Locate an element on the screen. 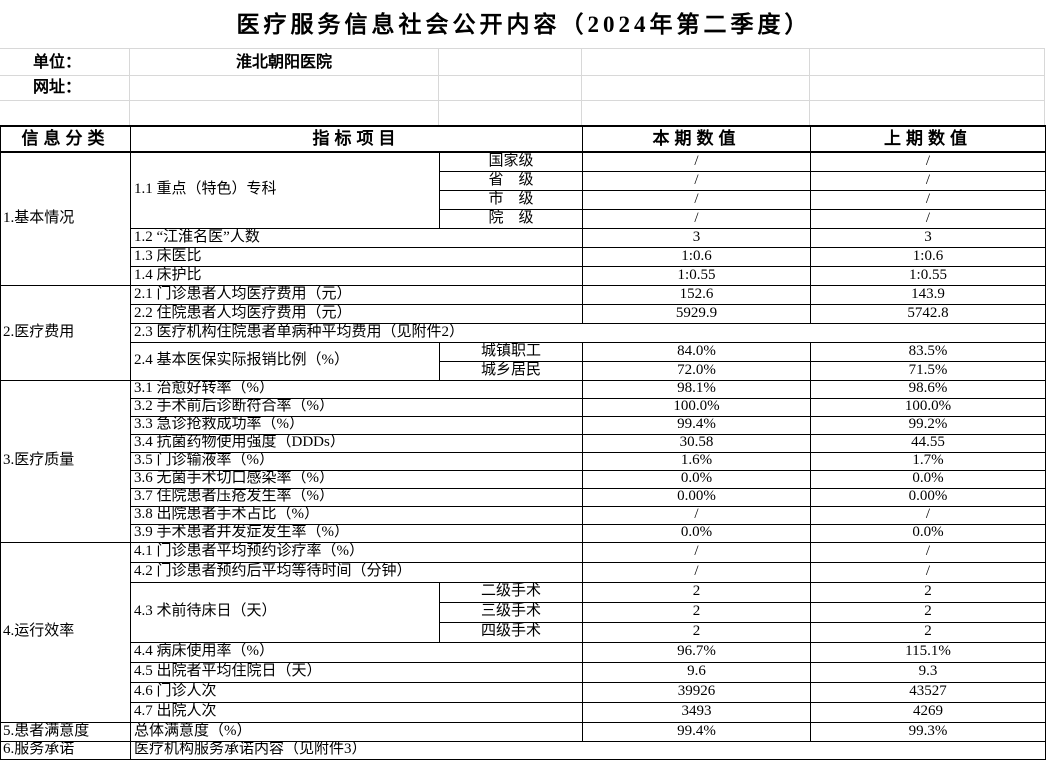  table-row: 市 级 / / is located at coordinates (523, 199).